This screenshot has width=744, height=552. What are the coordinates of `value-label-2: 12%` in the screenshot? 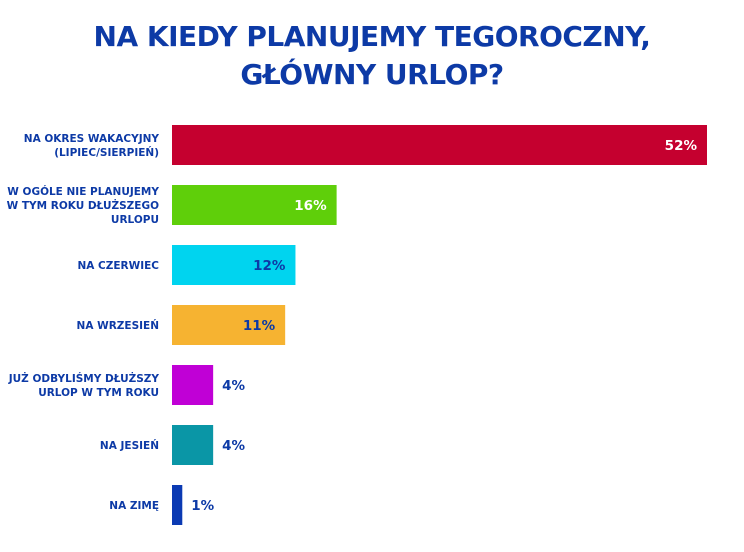 It's located at (269, 266).